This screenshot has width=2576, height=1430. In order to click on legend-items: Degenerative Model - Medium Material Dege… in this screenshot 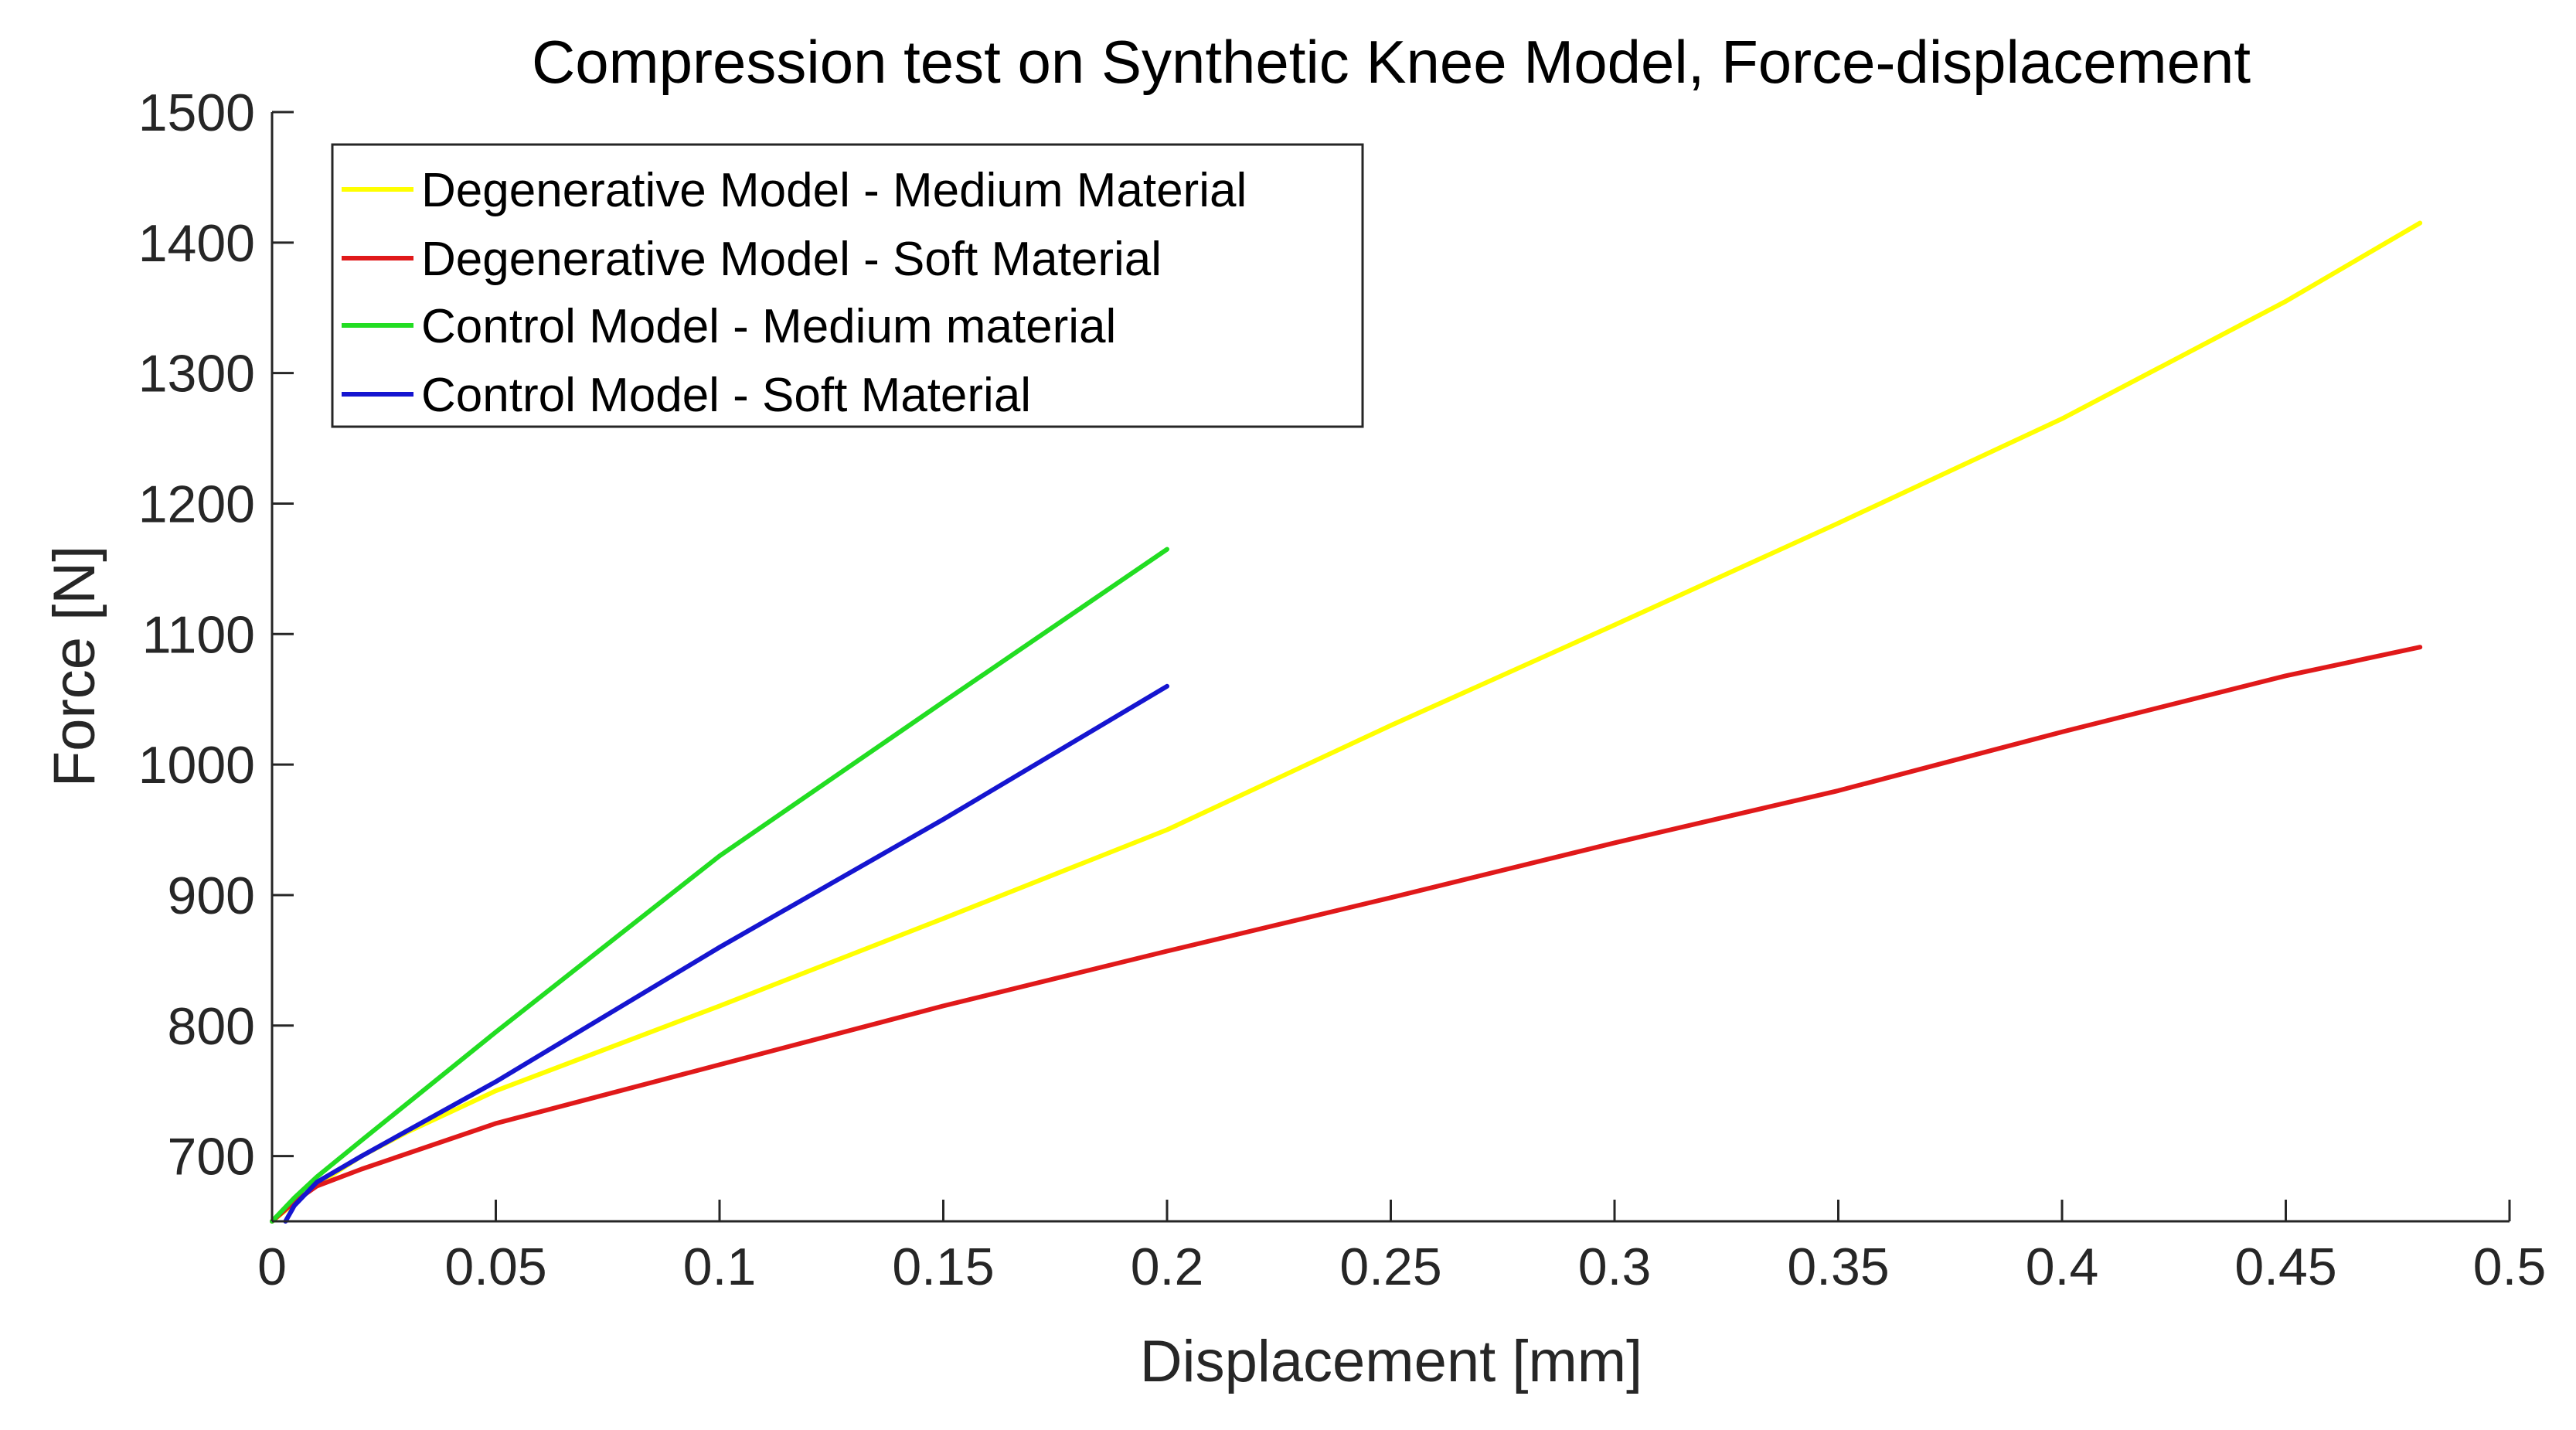, I will do `click(794, 293)`.